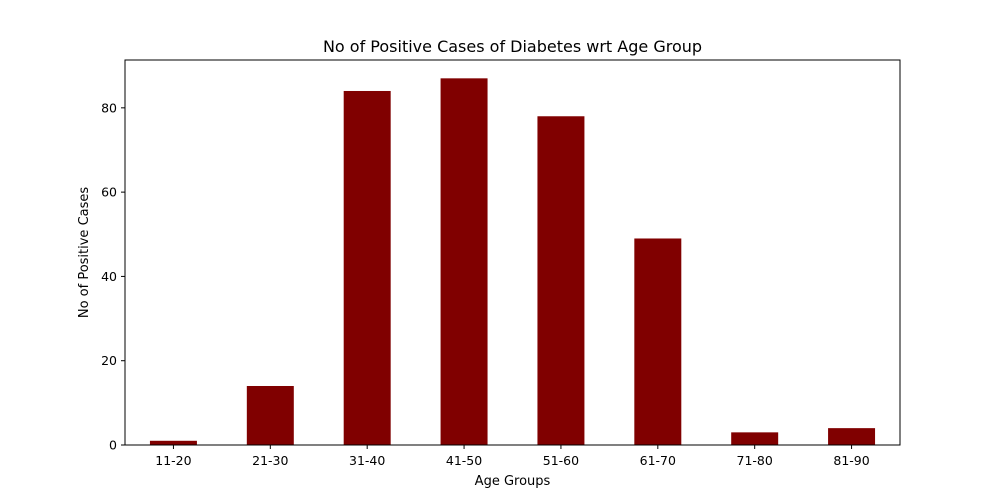 The image size is (1000, 500). Describe the element at coordinates (464, 460) in the screenshot. I see `x-tick-label: 41-50` at that location.